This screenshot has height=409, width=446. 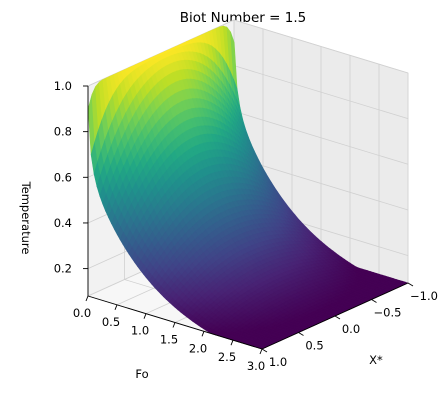 I want to click on fo-tick-label: 1.5, so click(x=169, y=340).